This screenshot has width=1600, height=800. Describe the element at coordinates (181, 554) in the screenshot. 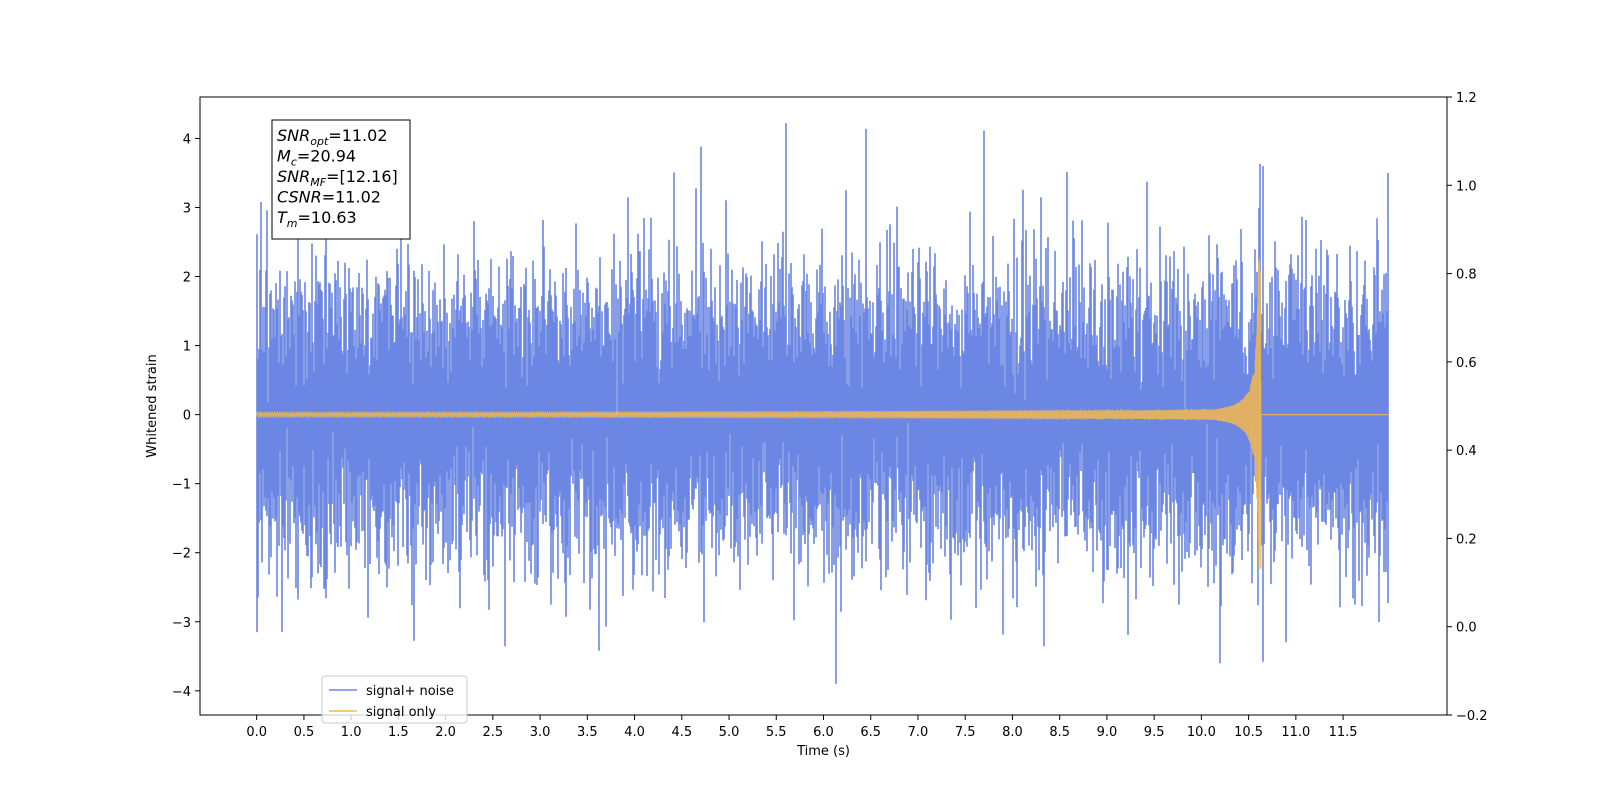

I see `y-tick-label: −2` at that location.